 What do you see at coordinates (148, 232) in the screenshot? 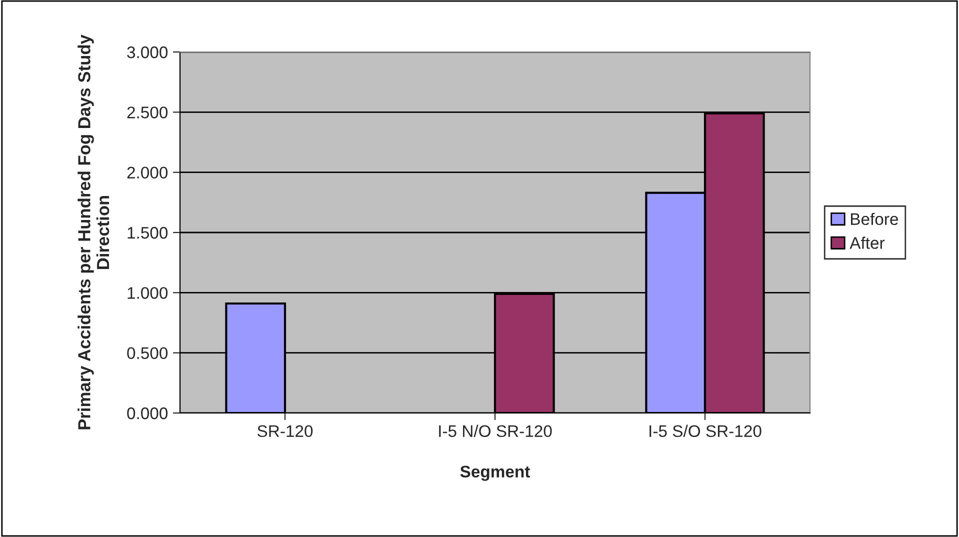
I see `y-tick-label: 1.500` at bounding box center [148, 232].